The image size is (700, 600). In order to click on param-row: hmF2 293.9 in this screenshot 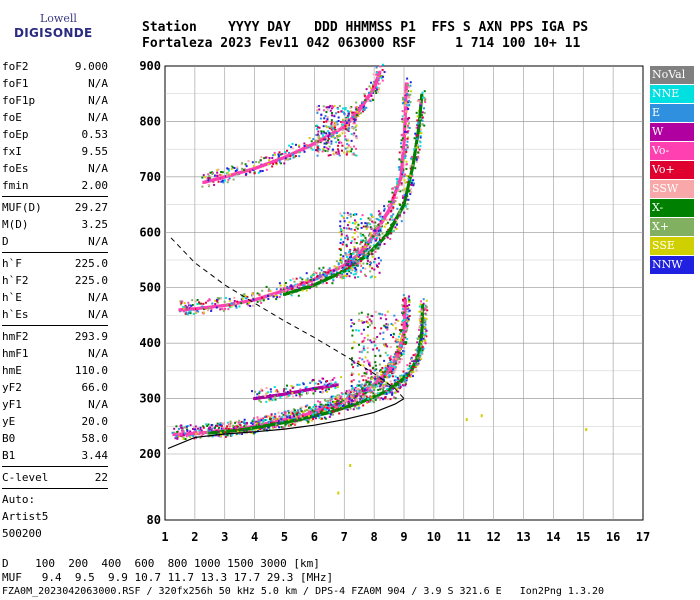, I will do `click(55, 336)`.